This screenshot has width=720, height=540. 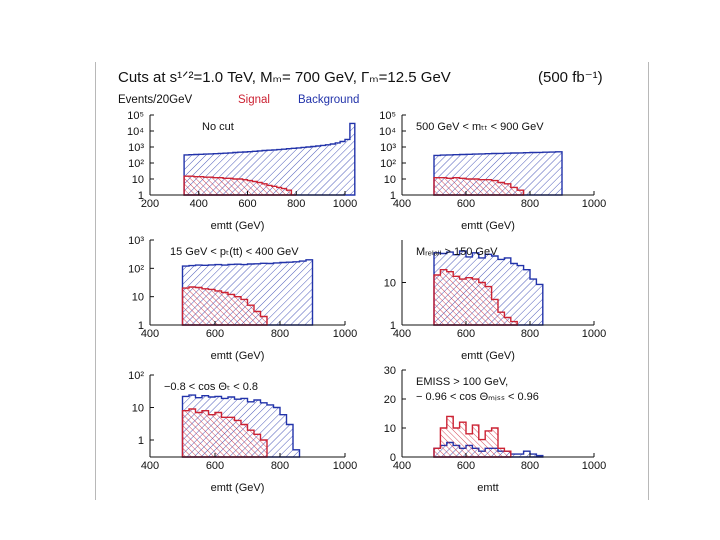 What do you see at coordinates (477, 397) in the screenshot?
I see `cut-annotation-6-line2: − 0.96 < cos Θₘᵢₛₛ < 0.96` at bounding box center [477, 397].